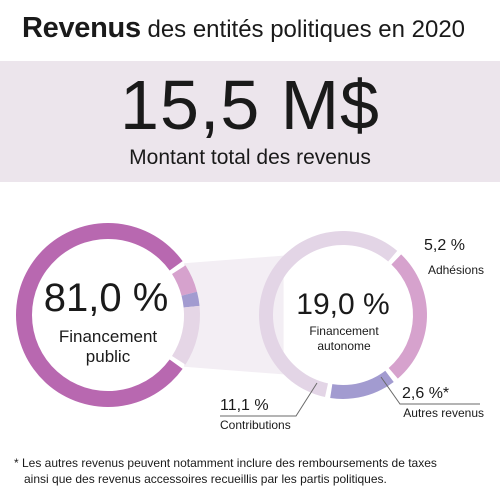  Describe the element at coordinates (190, 299) in the screenshot. I see `slice-autonome-autres-revenus` at that location.